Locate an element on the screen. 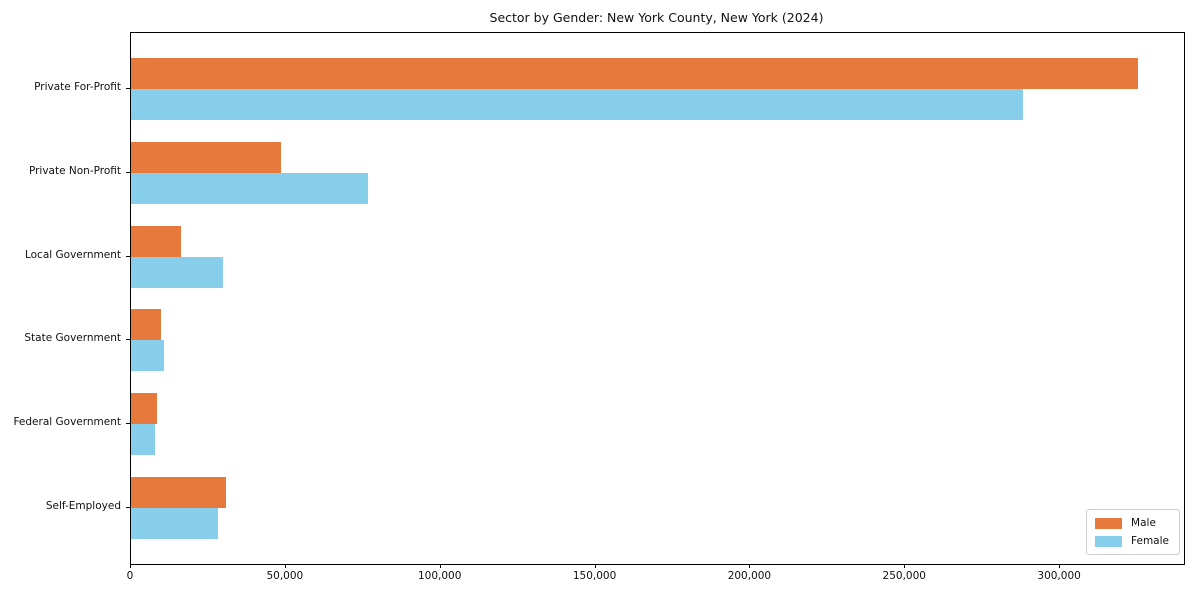  bar-female-private-non-profit is located at coordinates (250, 188).